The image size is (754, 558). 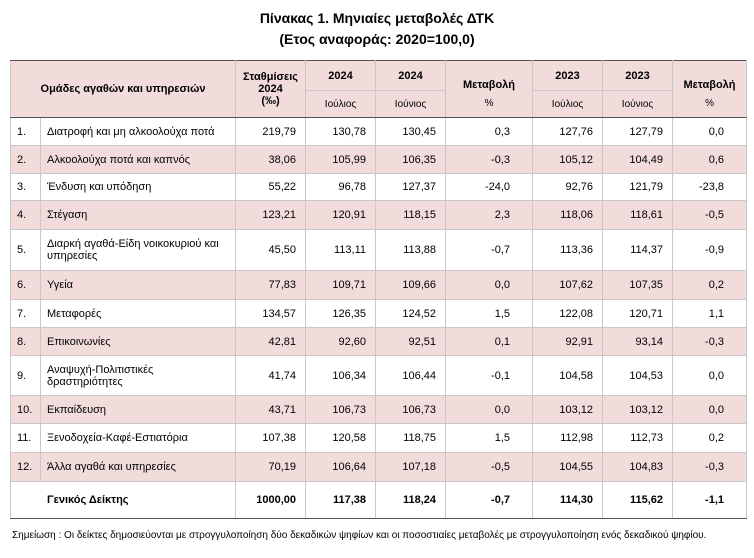 I want to click on cell: 106,44, so click(x=411, y=375).